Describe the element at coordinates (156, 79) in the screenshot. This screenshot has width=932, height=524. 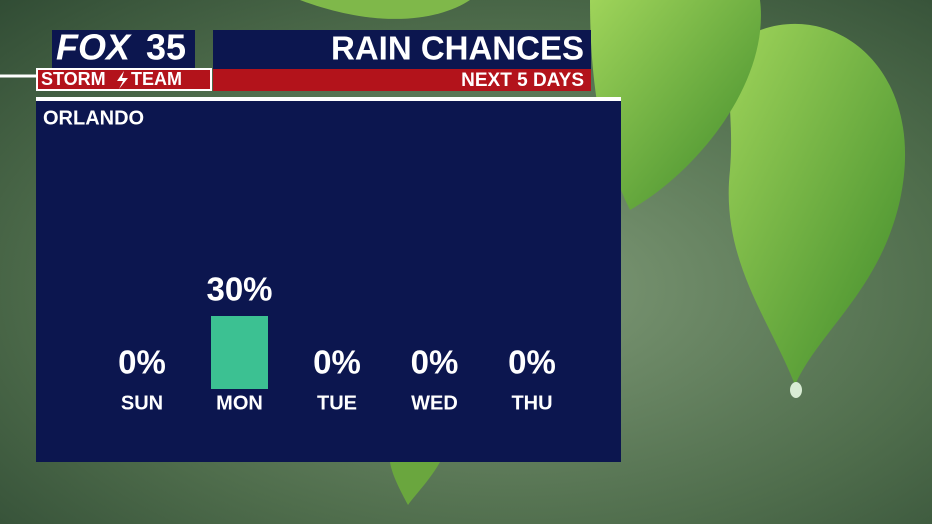
I see `logo-team: TEAM` at that location.